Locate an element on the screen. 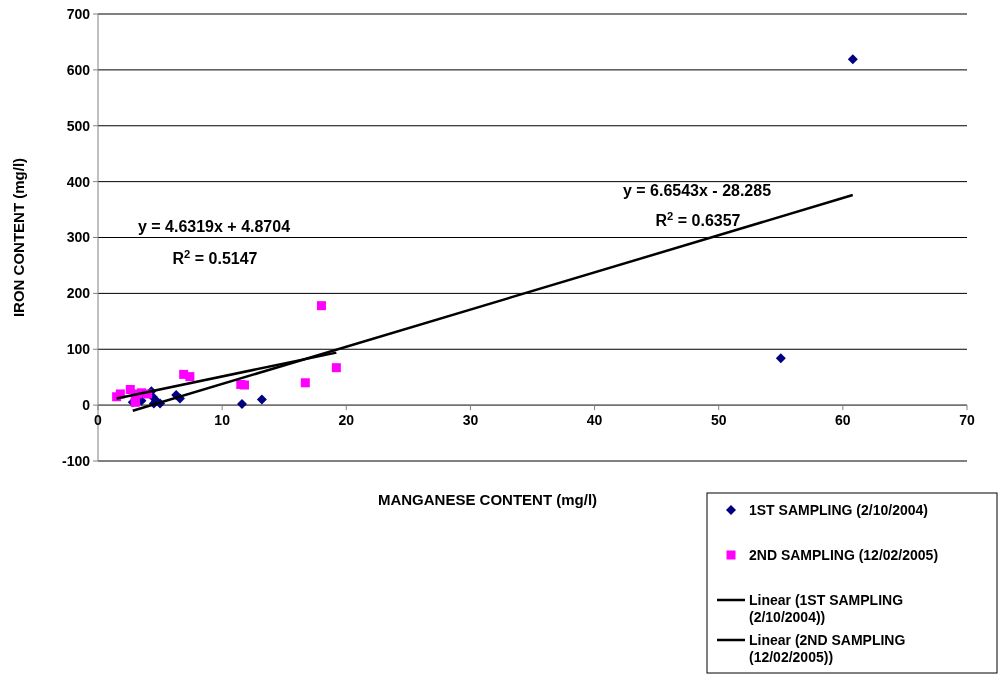 Image resolution: width=1005 pixels, height=681 pixels. legend-label: Linear (1ST SAMPLING (2/10/2004)) is located at coordinates (826, 608).